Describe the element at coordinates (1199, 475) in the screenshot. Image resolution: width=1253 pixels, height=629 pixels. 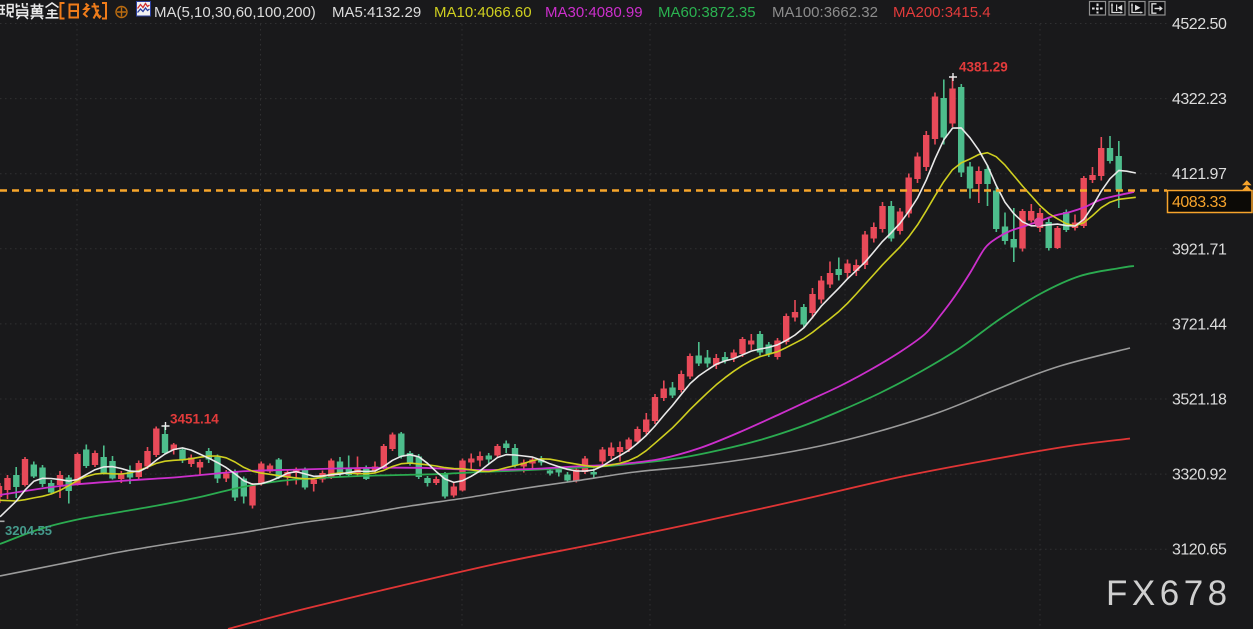
I see `svg-text: 3320.92` at that location.